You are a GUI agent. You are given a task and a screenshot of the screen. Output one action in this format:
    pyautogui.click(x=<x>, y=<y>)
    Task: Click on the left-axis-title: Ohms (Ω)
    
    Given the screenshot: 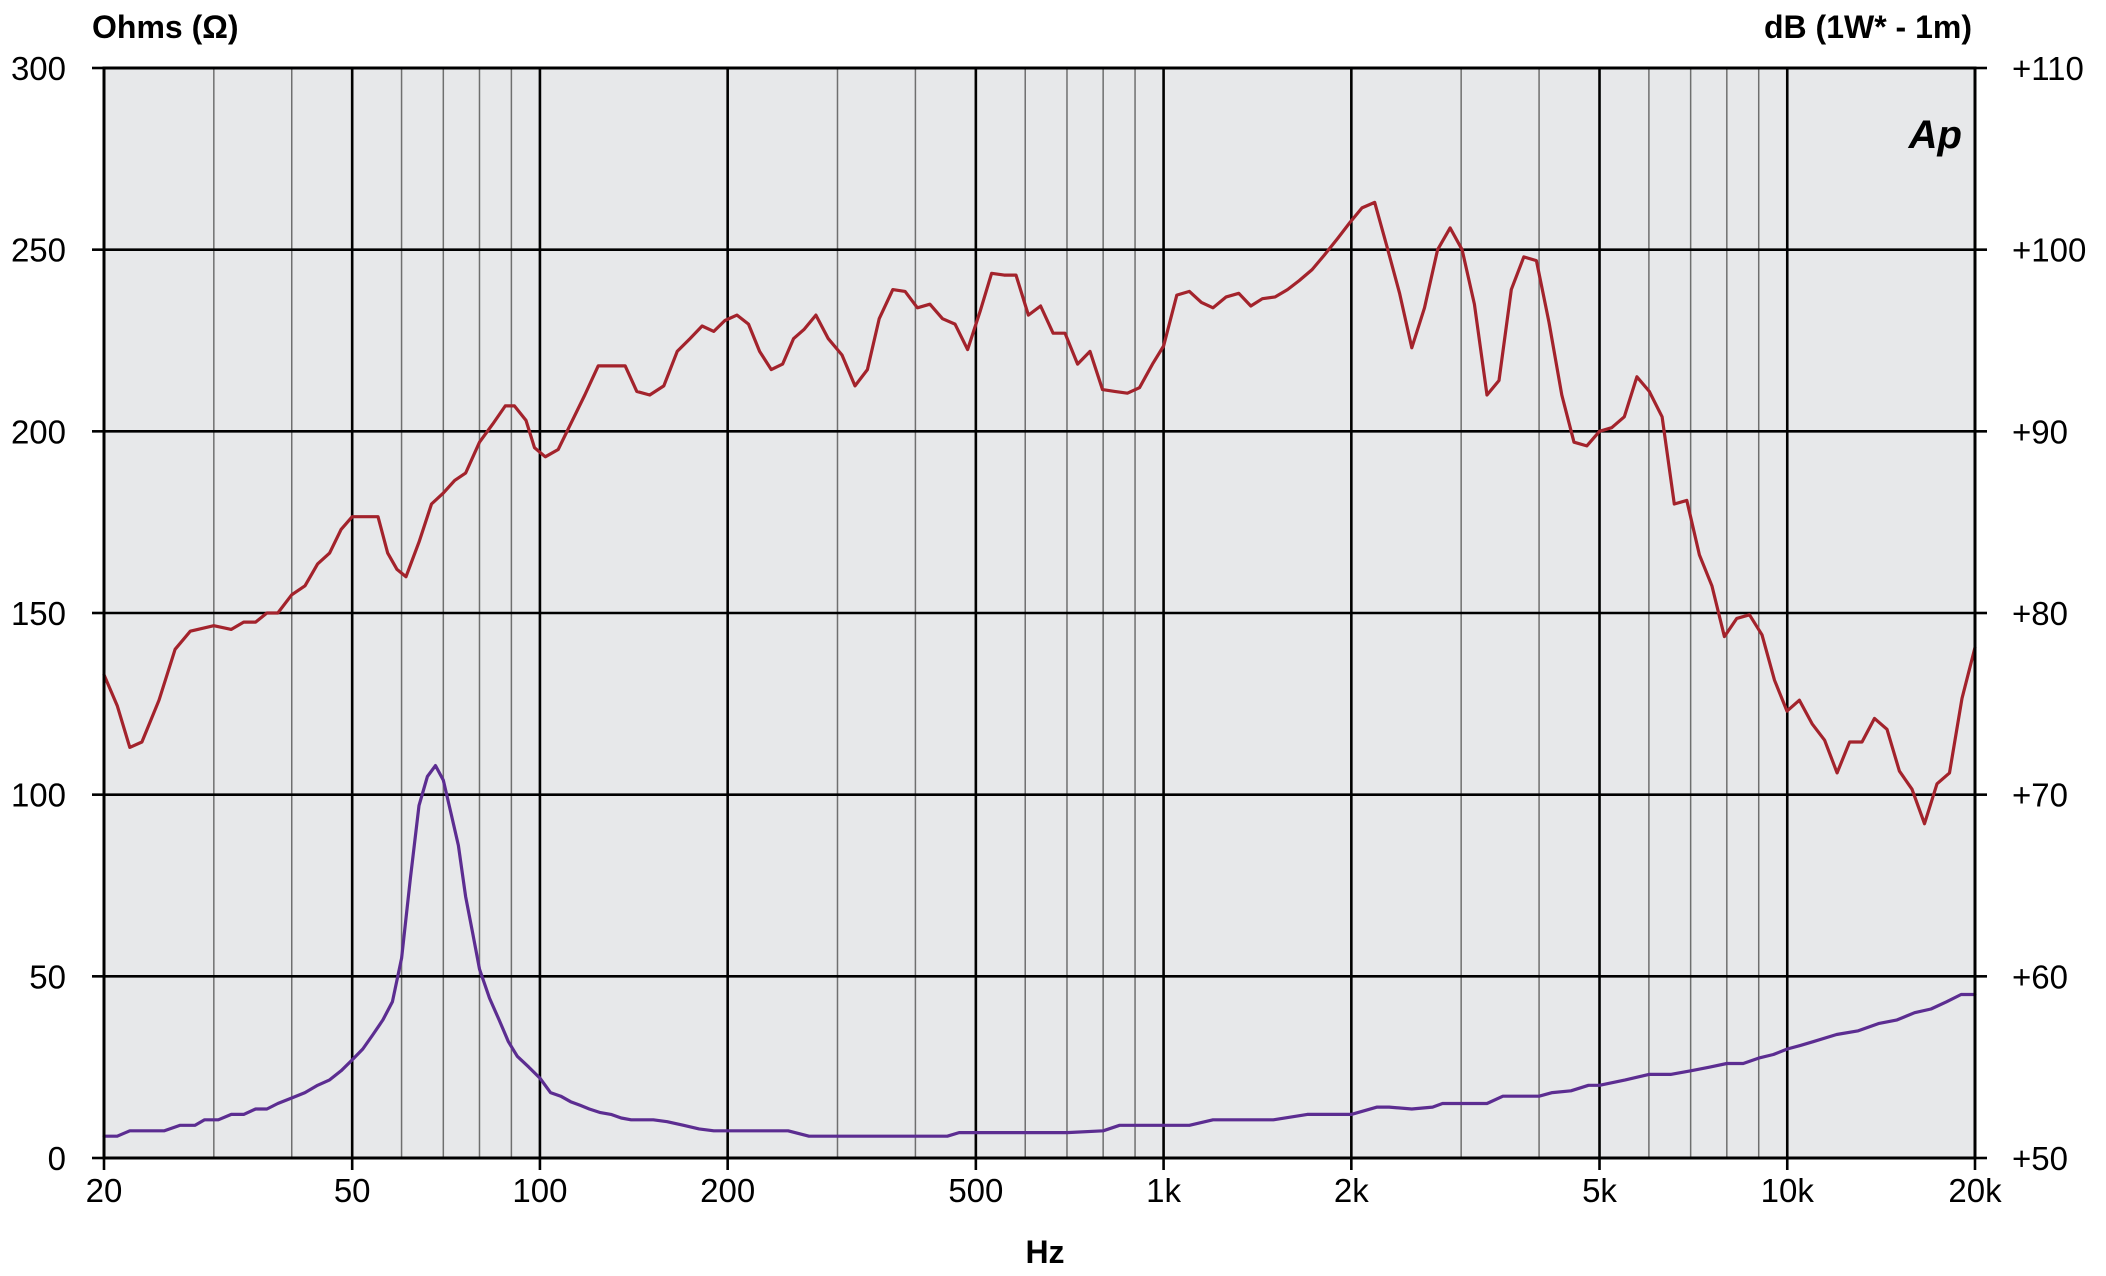 What is the action you would take?
    pyautogui.click(x=165, y=27)
    